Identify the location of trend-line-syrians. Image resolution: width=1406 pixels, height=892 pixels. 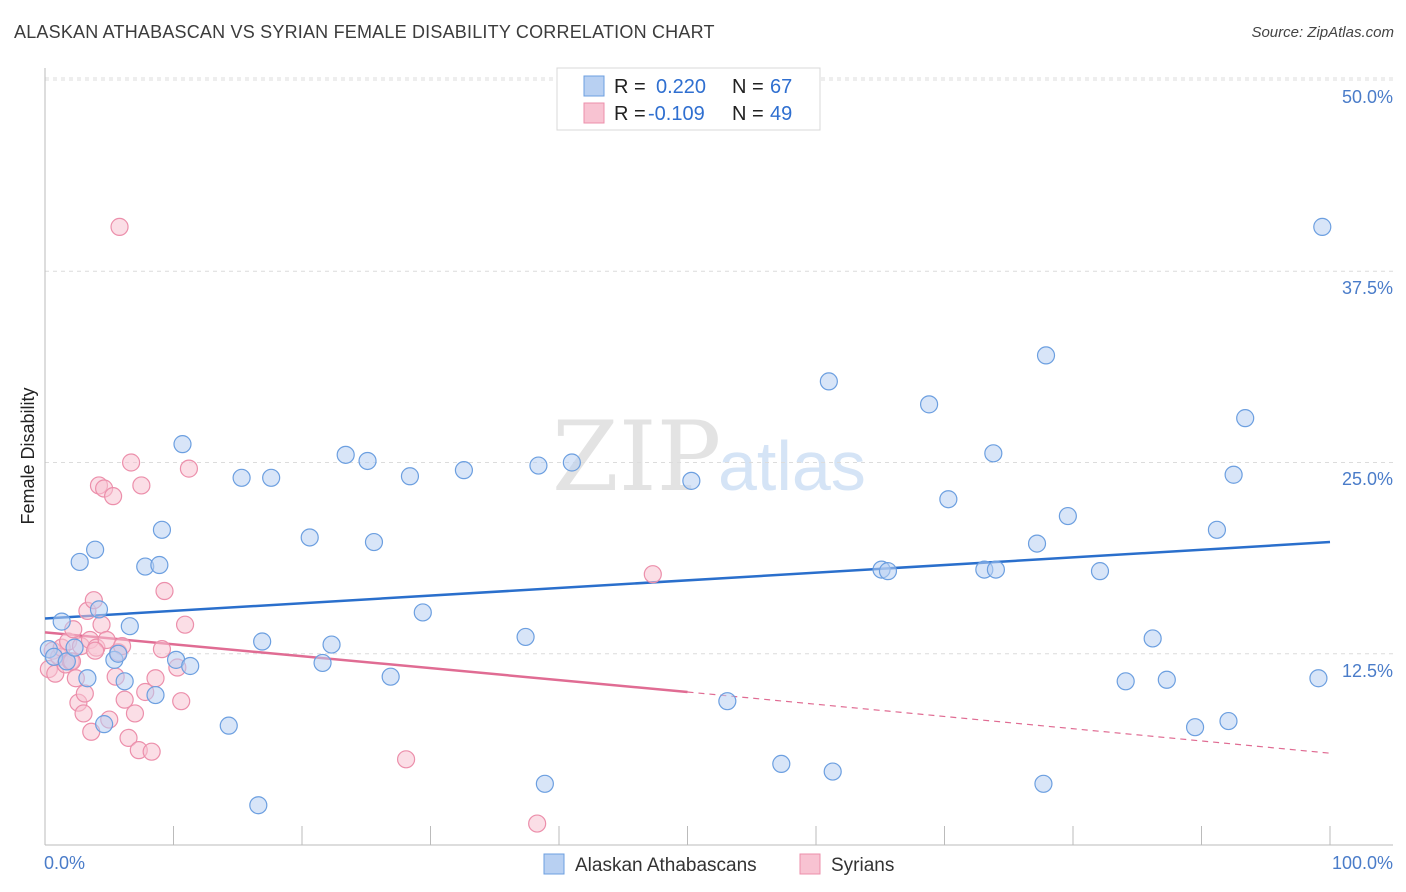
(366, 662).